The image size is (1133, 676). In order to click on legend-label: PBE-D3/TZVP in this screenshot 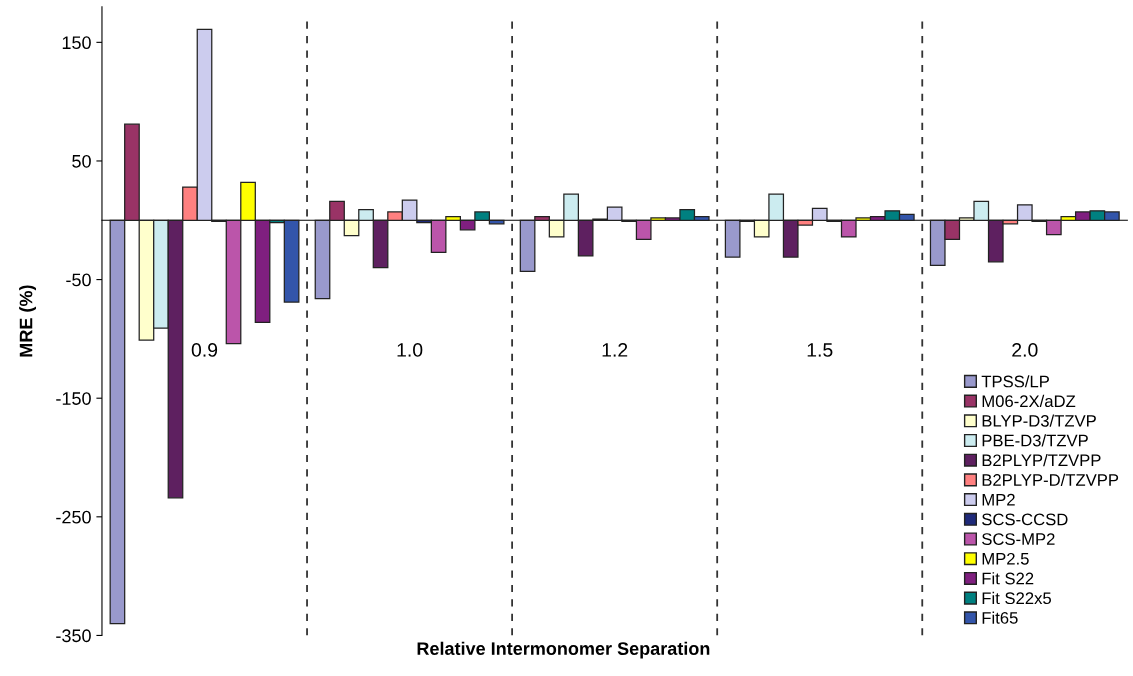, I will do `click(1035, 440)`.